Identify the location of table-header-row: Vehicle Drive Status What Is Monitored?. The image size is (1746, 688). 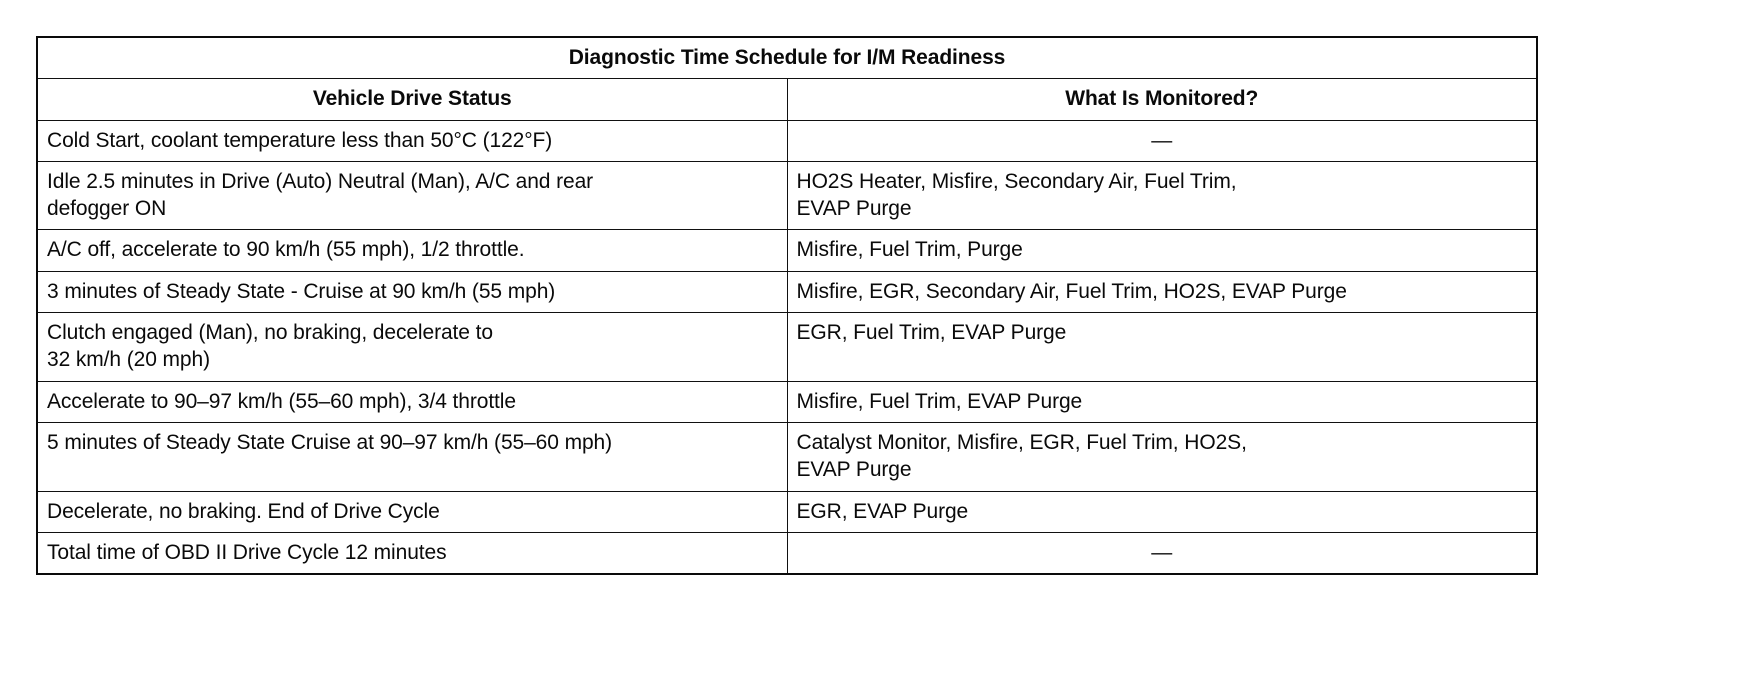
(787, 99).